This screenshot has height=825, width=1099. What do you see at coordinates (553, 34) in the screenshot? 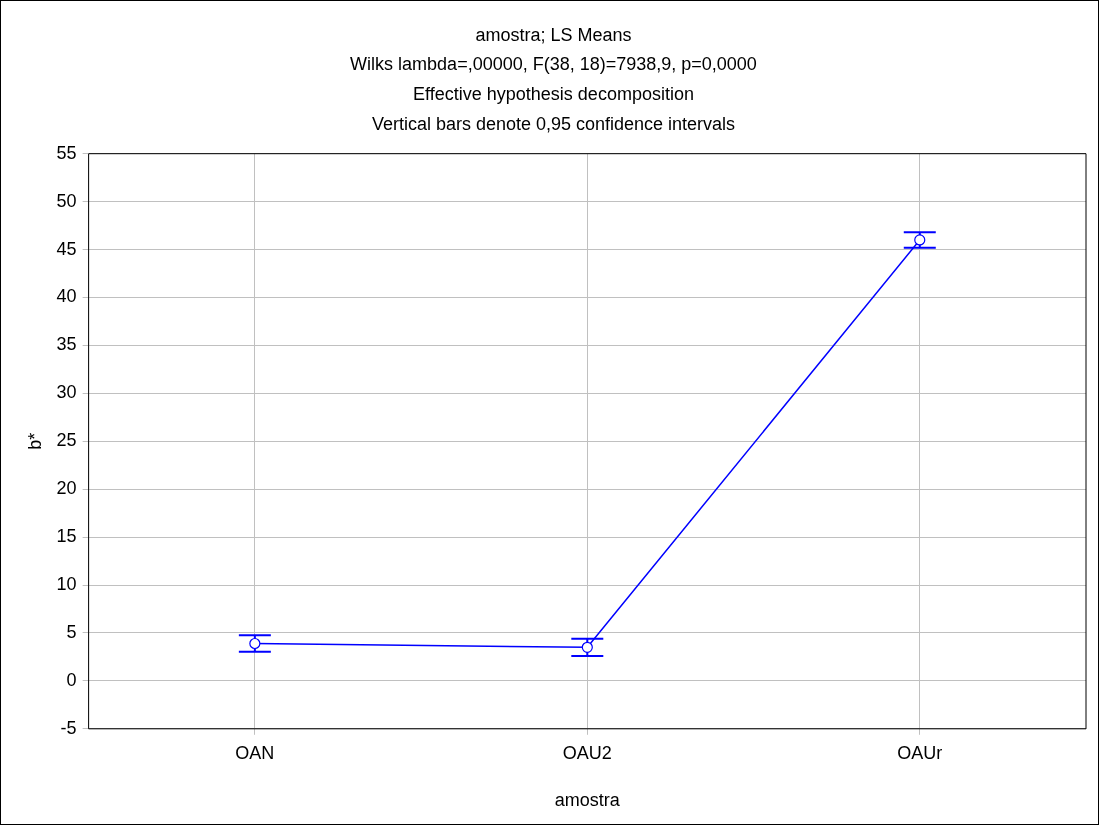
I see `chart-title: amostra; LS Means` at bounding box center [553, 34].